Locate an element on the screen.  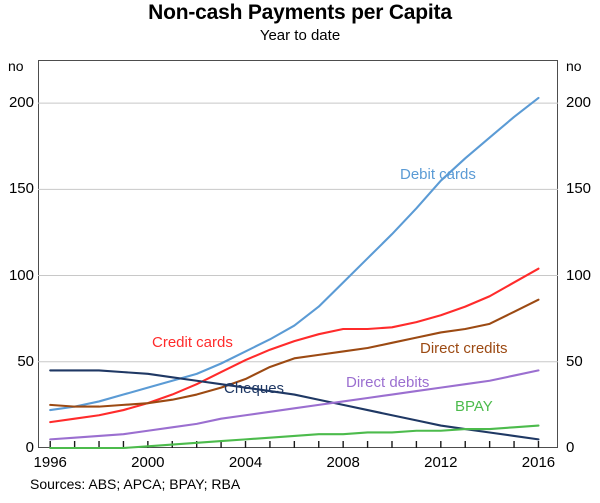
y-axis-unit-right: no is located at coordinates (574, 66).